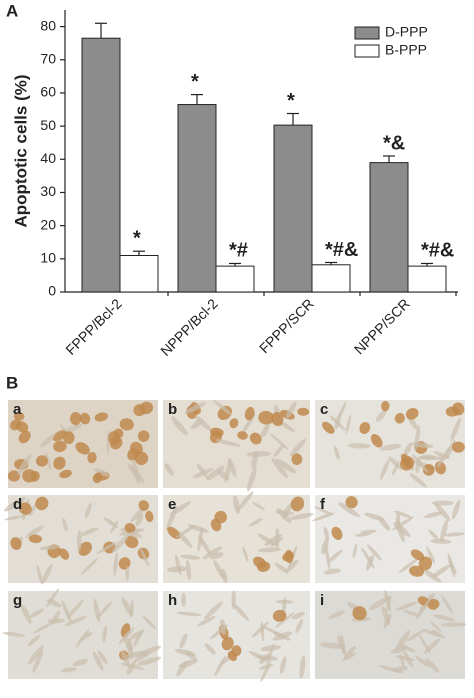  What do you see at coordinates (137, 238) in the screenshot?
I see `significance-label: *` at bounding box center [137, 238].